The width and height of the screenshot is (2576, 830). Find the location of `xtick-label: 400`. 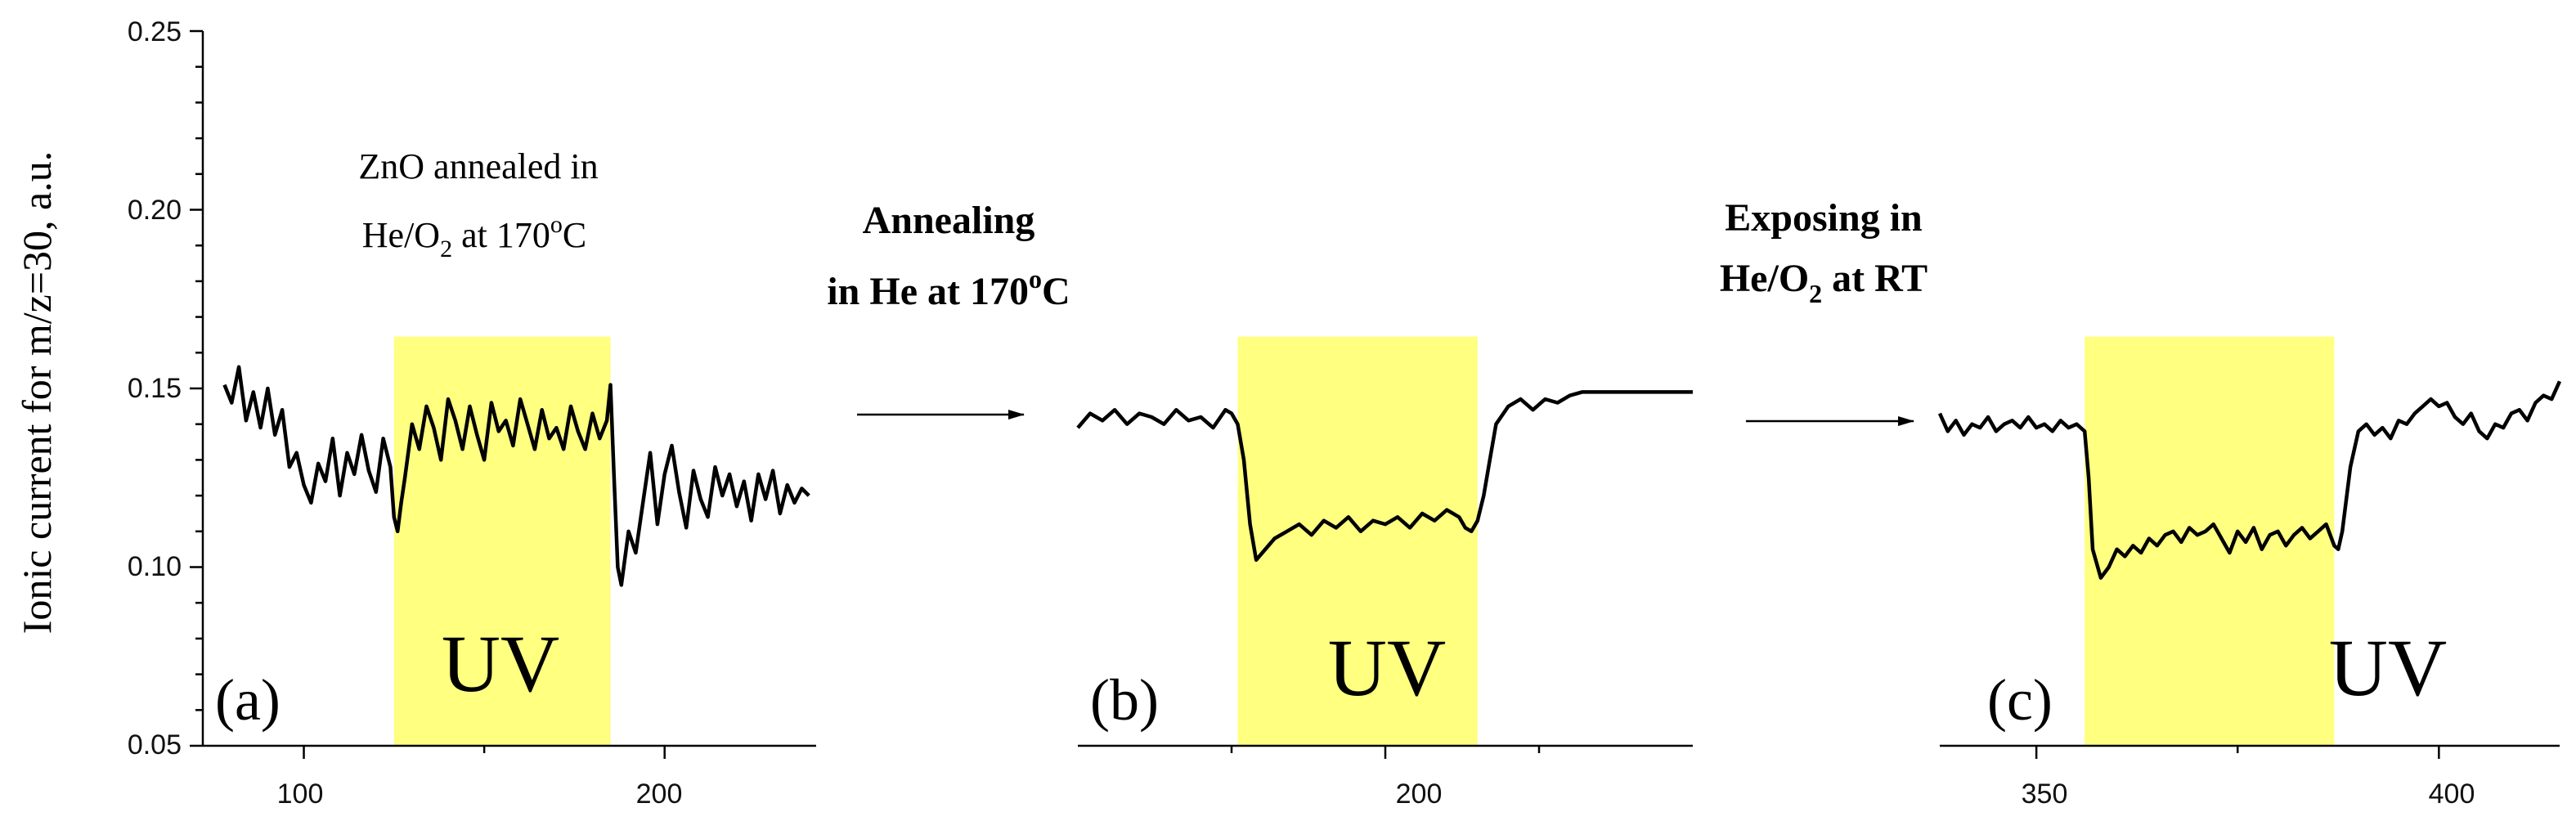

xtick-label: 400 is located at coordinates (2452, 794).